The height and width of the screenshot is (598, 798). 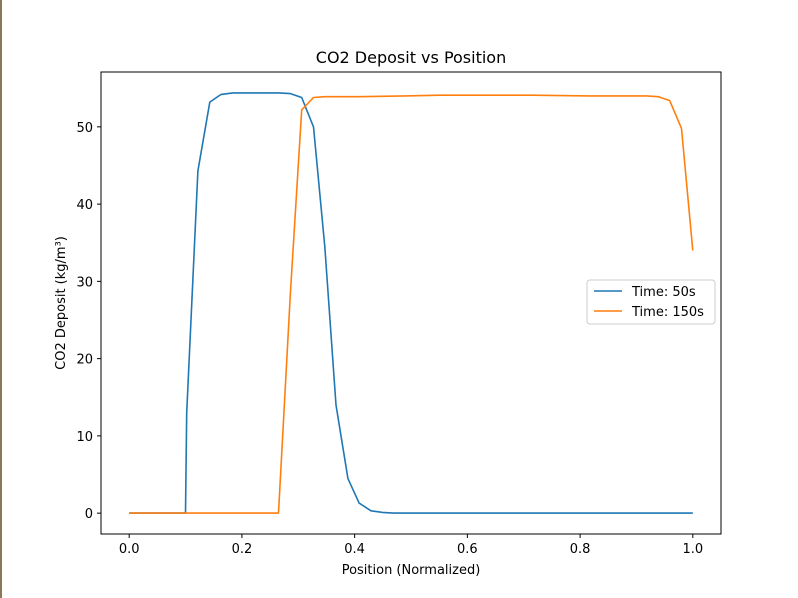 I want to click on y-axis-ticks: 0 10 20 30 40 50, so click(x=88, y=321).